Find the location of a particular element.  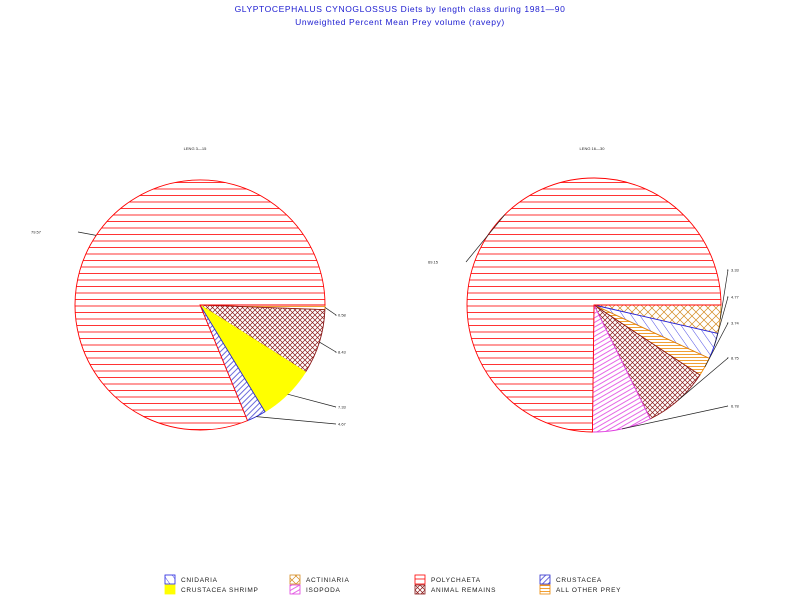

legend-label: CRUSTACEA is located at coordinates (579, 580).